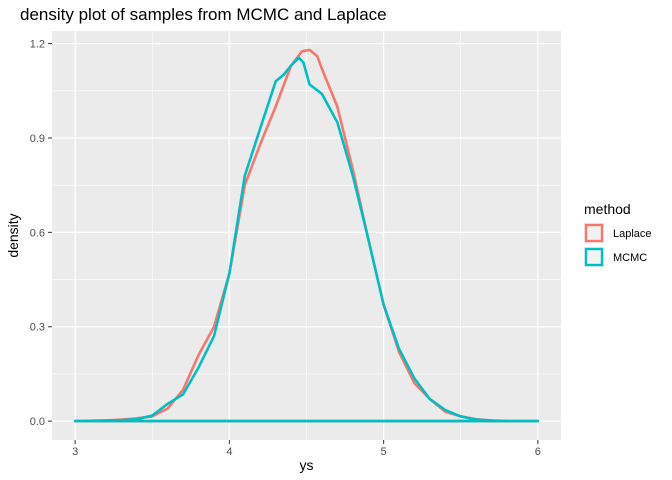 The image size is (672, 480). I want to click on y-axis-title: density, so click(13, 235).